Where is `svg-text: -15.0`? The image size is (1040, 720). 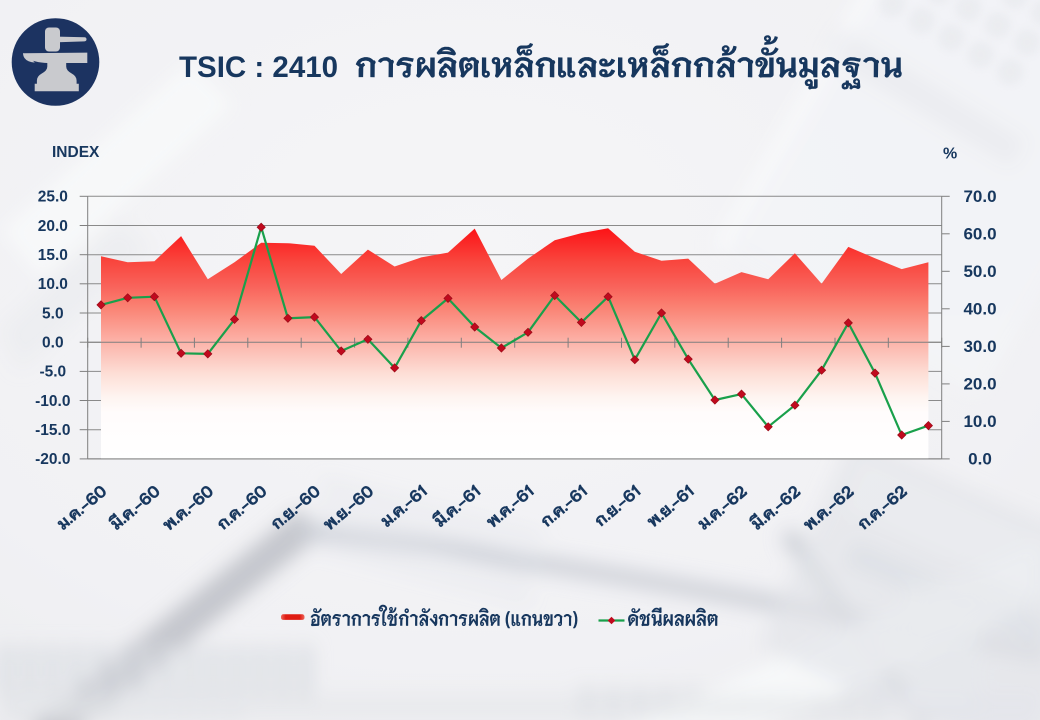 svg-text: -15.0 is located at coordinates (52, 430).